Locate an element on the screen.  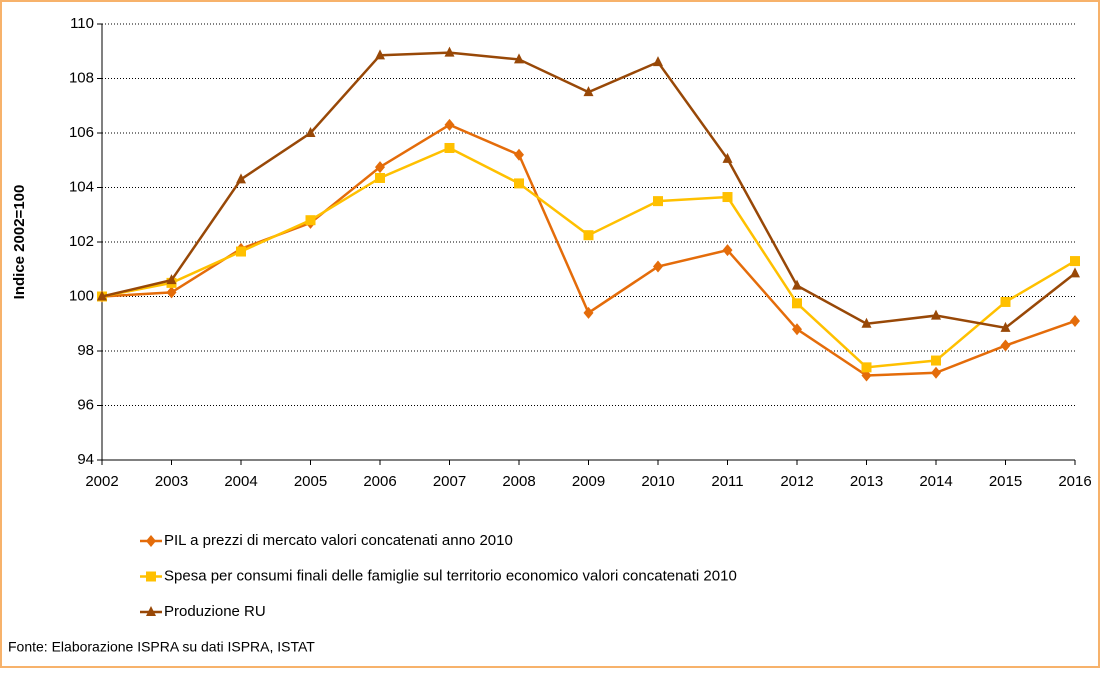
x-tick-label: 2004 is located at coordinates (240, 481).